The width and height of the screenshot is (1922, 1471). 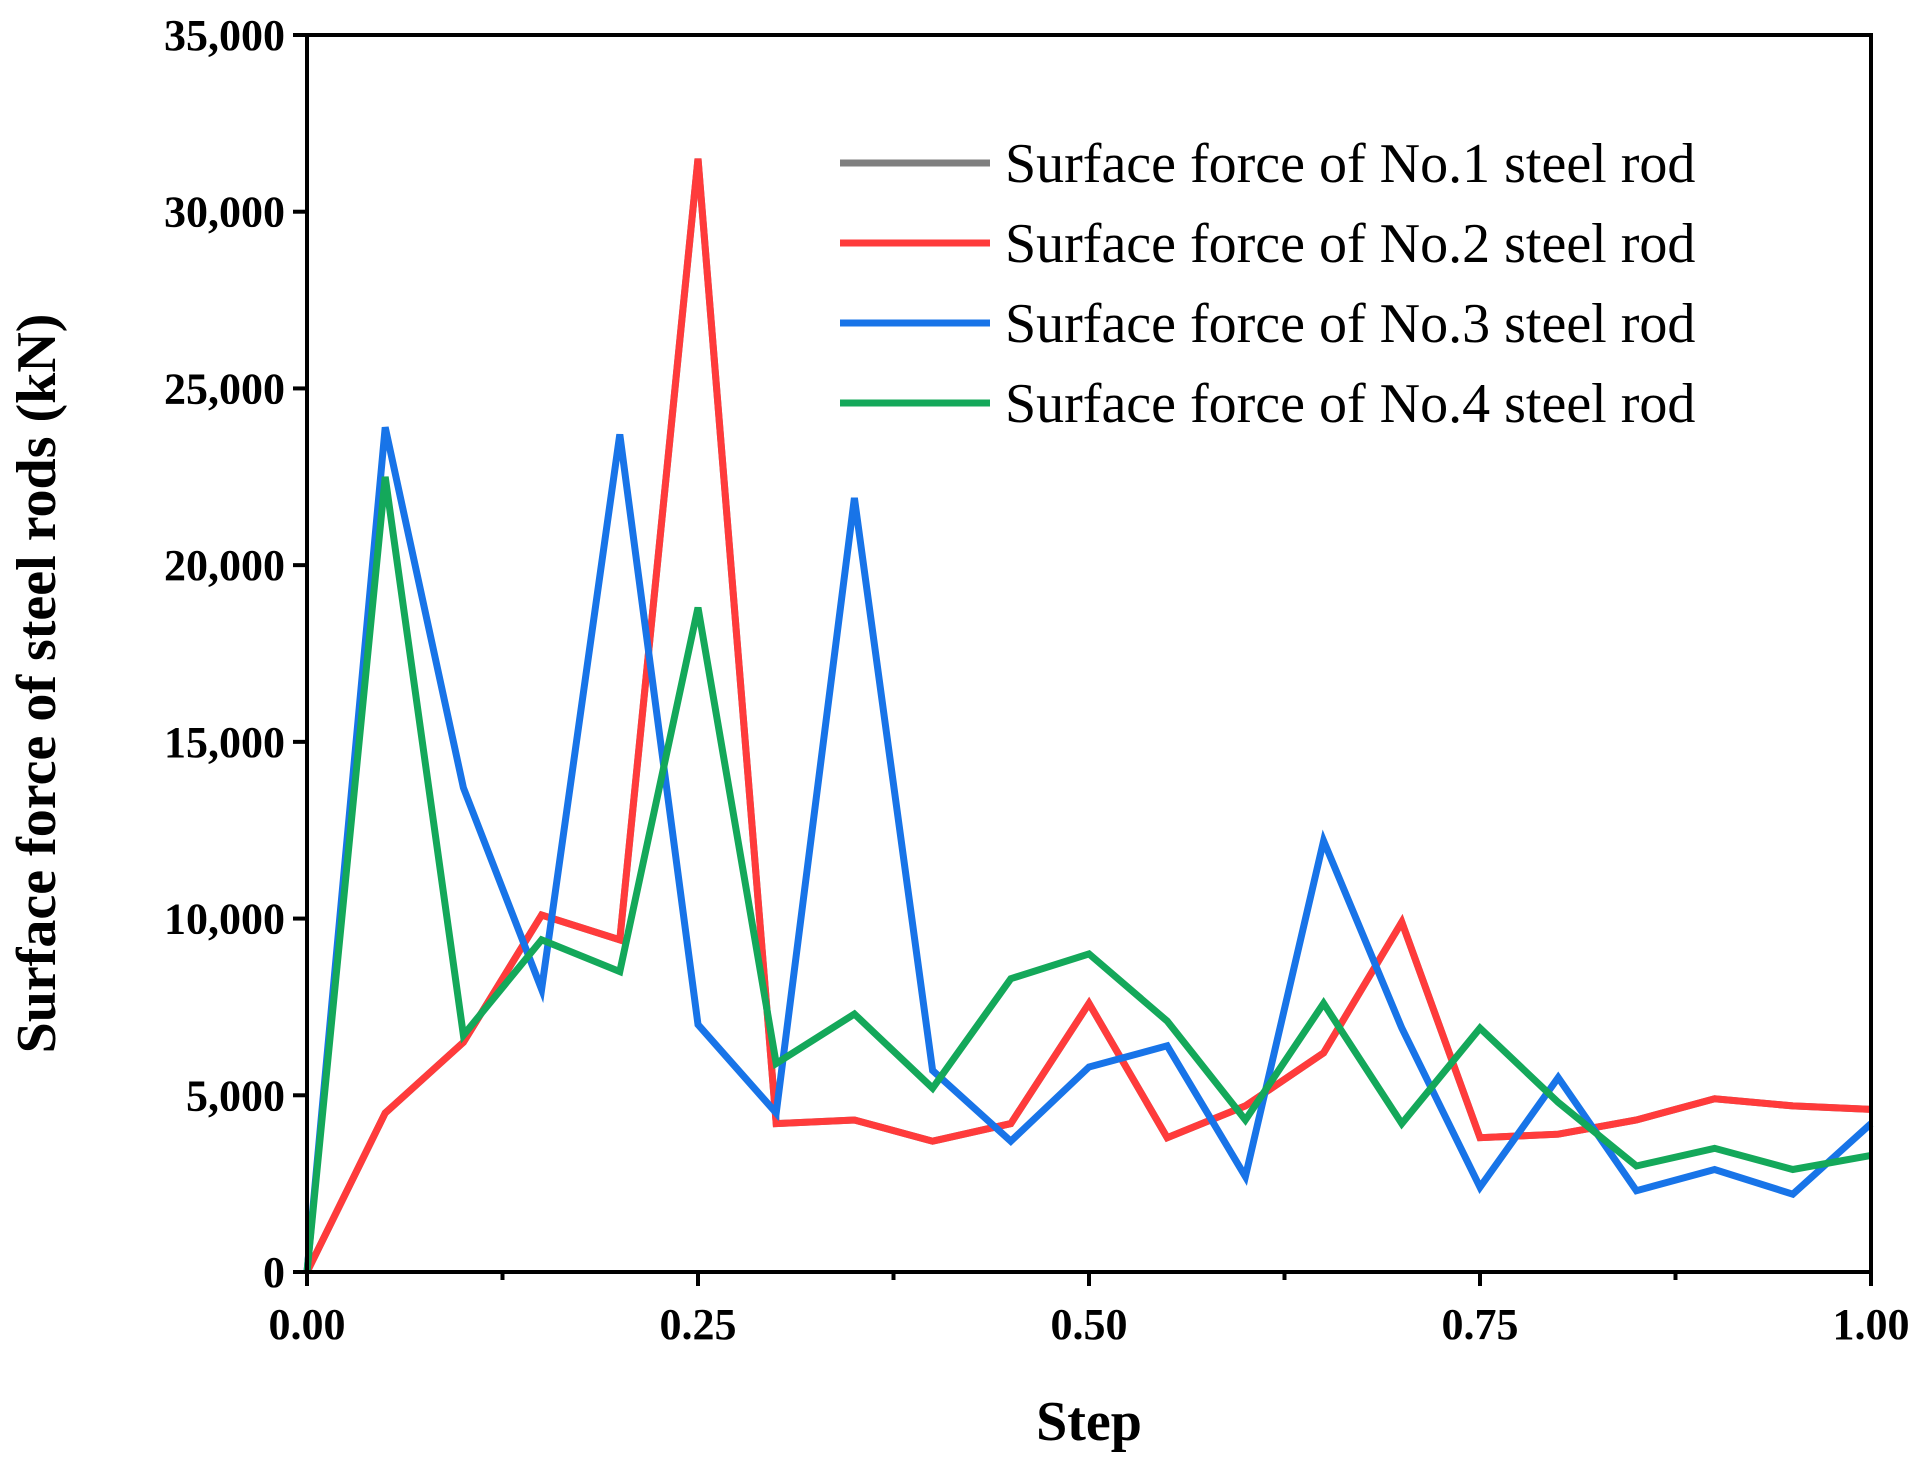 What do you see at coordinates (224, 742) in the screenshot?
I see `y-tick-label: 15,000` at bounding box center [224, 742].